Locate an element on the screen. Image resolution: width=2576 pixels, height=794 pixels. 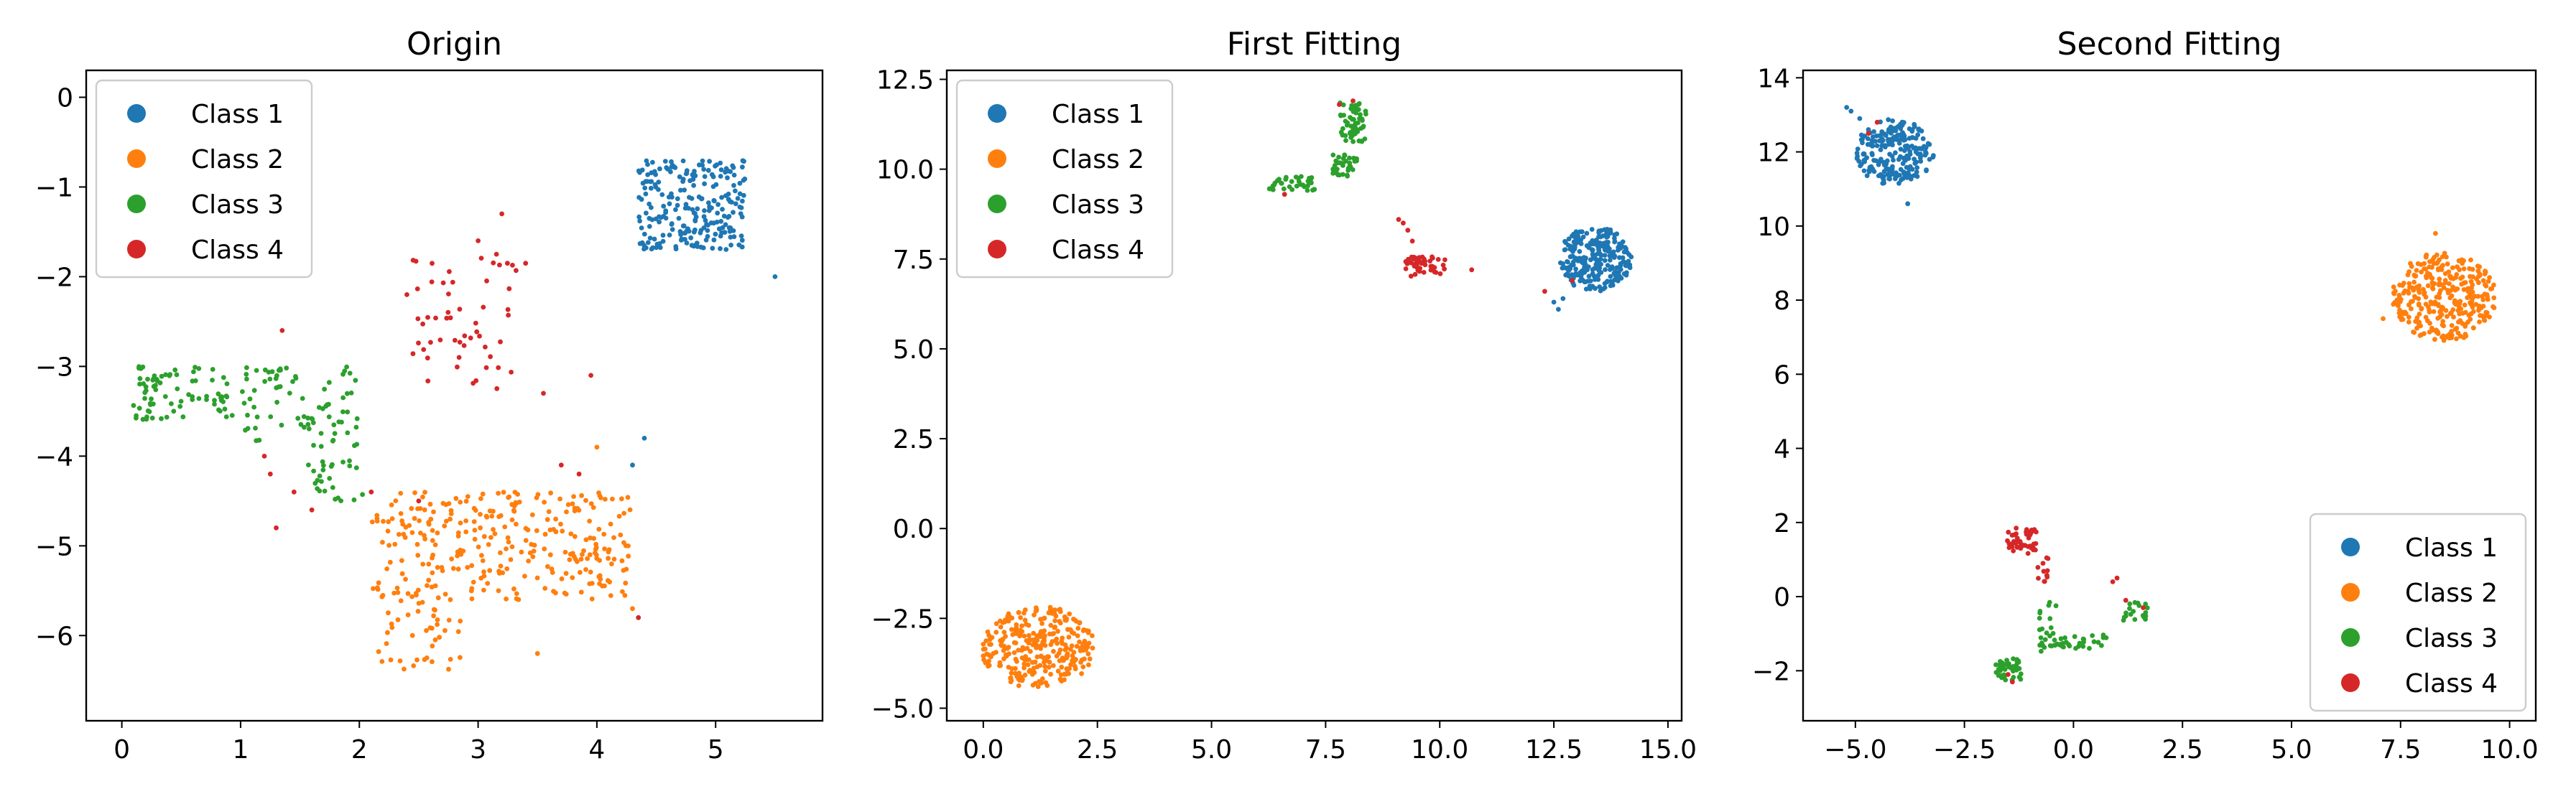
y-tick-label: 0 is located at coordinates (1782, 597).